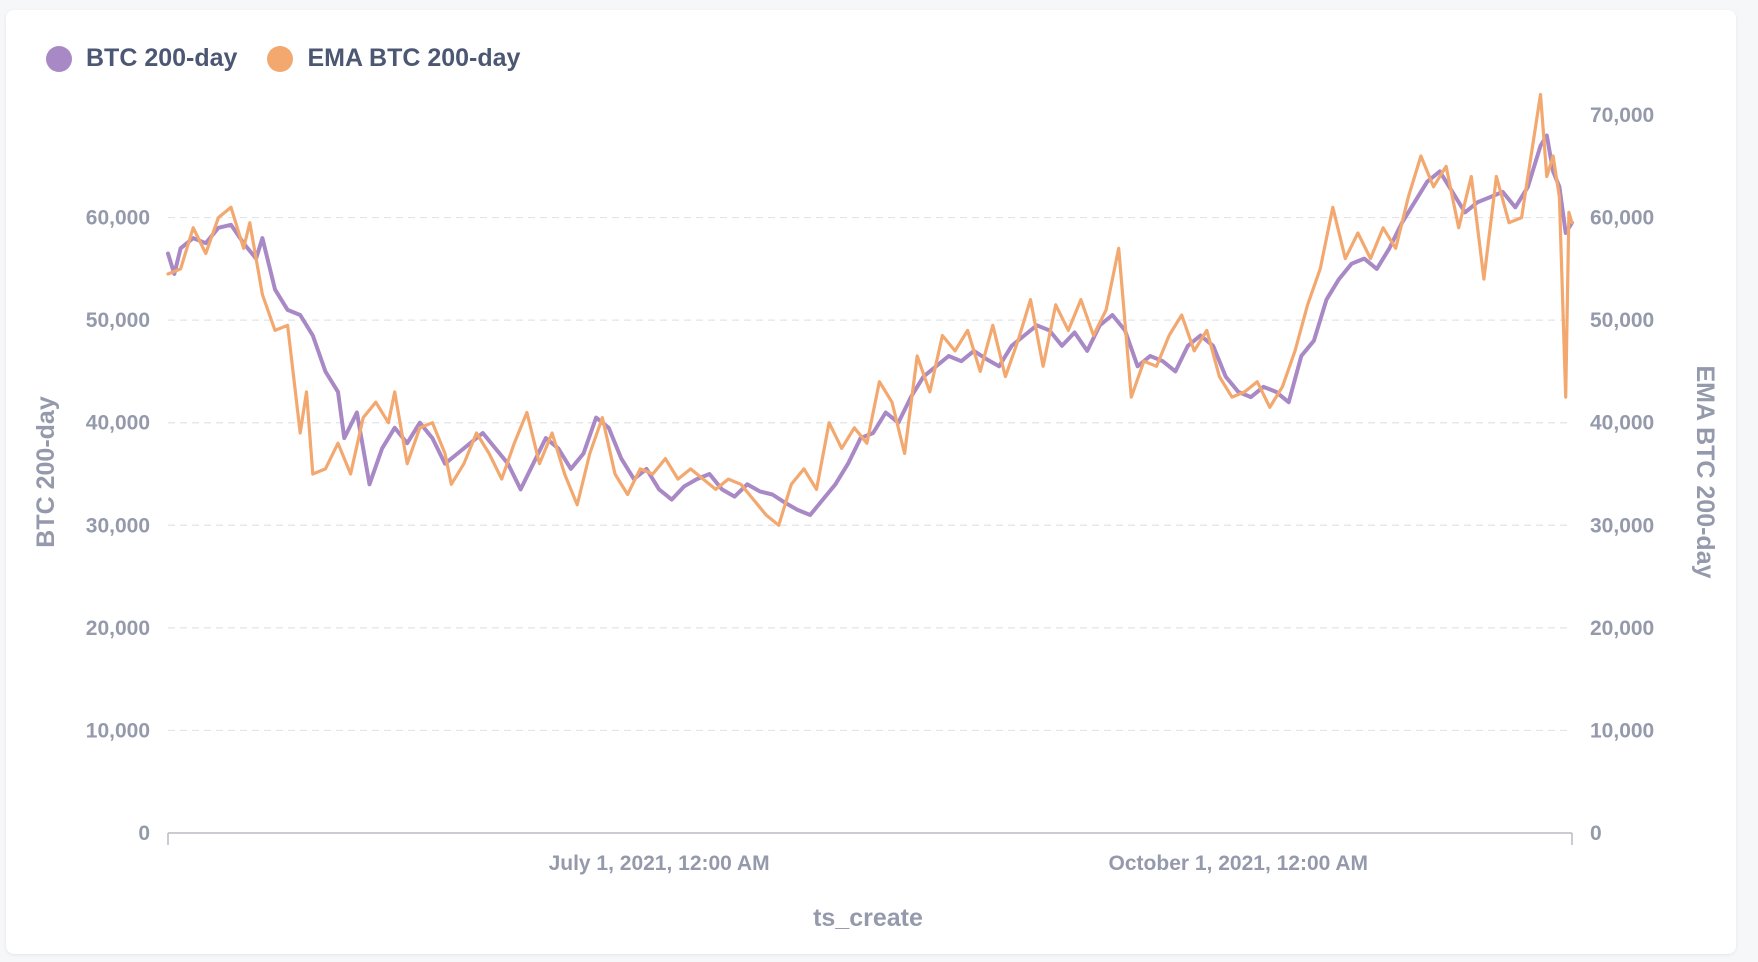 The width and height of the screenshot is (1758, 962). Describe the element at coordinates (46, 472) in the screenshot. I see `y-left-axis-title: BTC 200-day` at that location.